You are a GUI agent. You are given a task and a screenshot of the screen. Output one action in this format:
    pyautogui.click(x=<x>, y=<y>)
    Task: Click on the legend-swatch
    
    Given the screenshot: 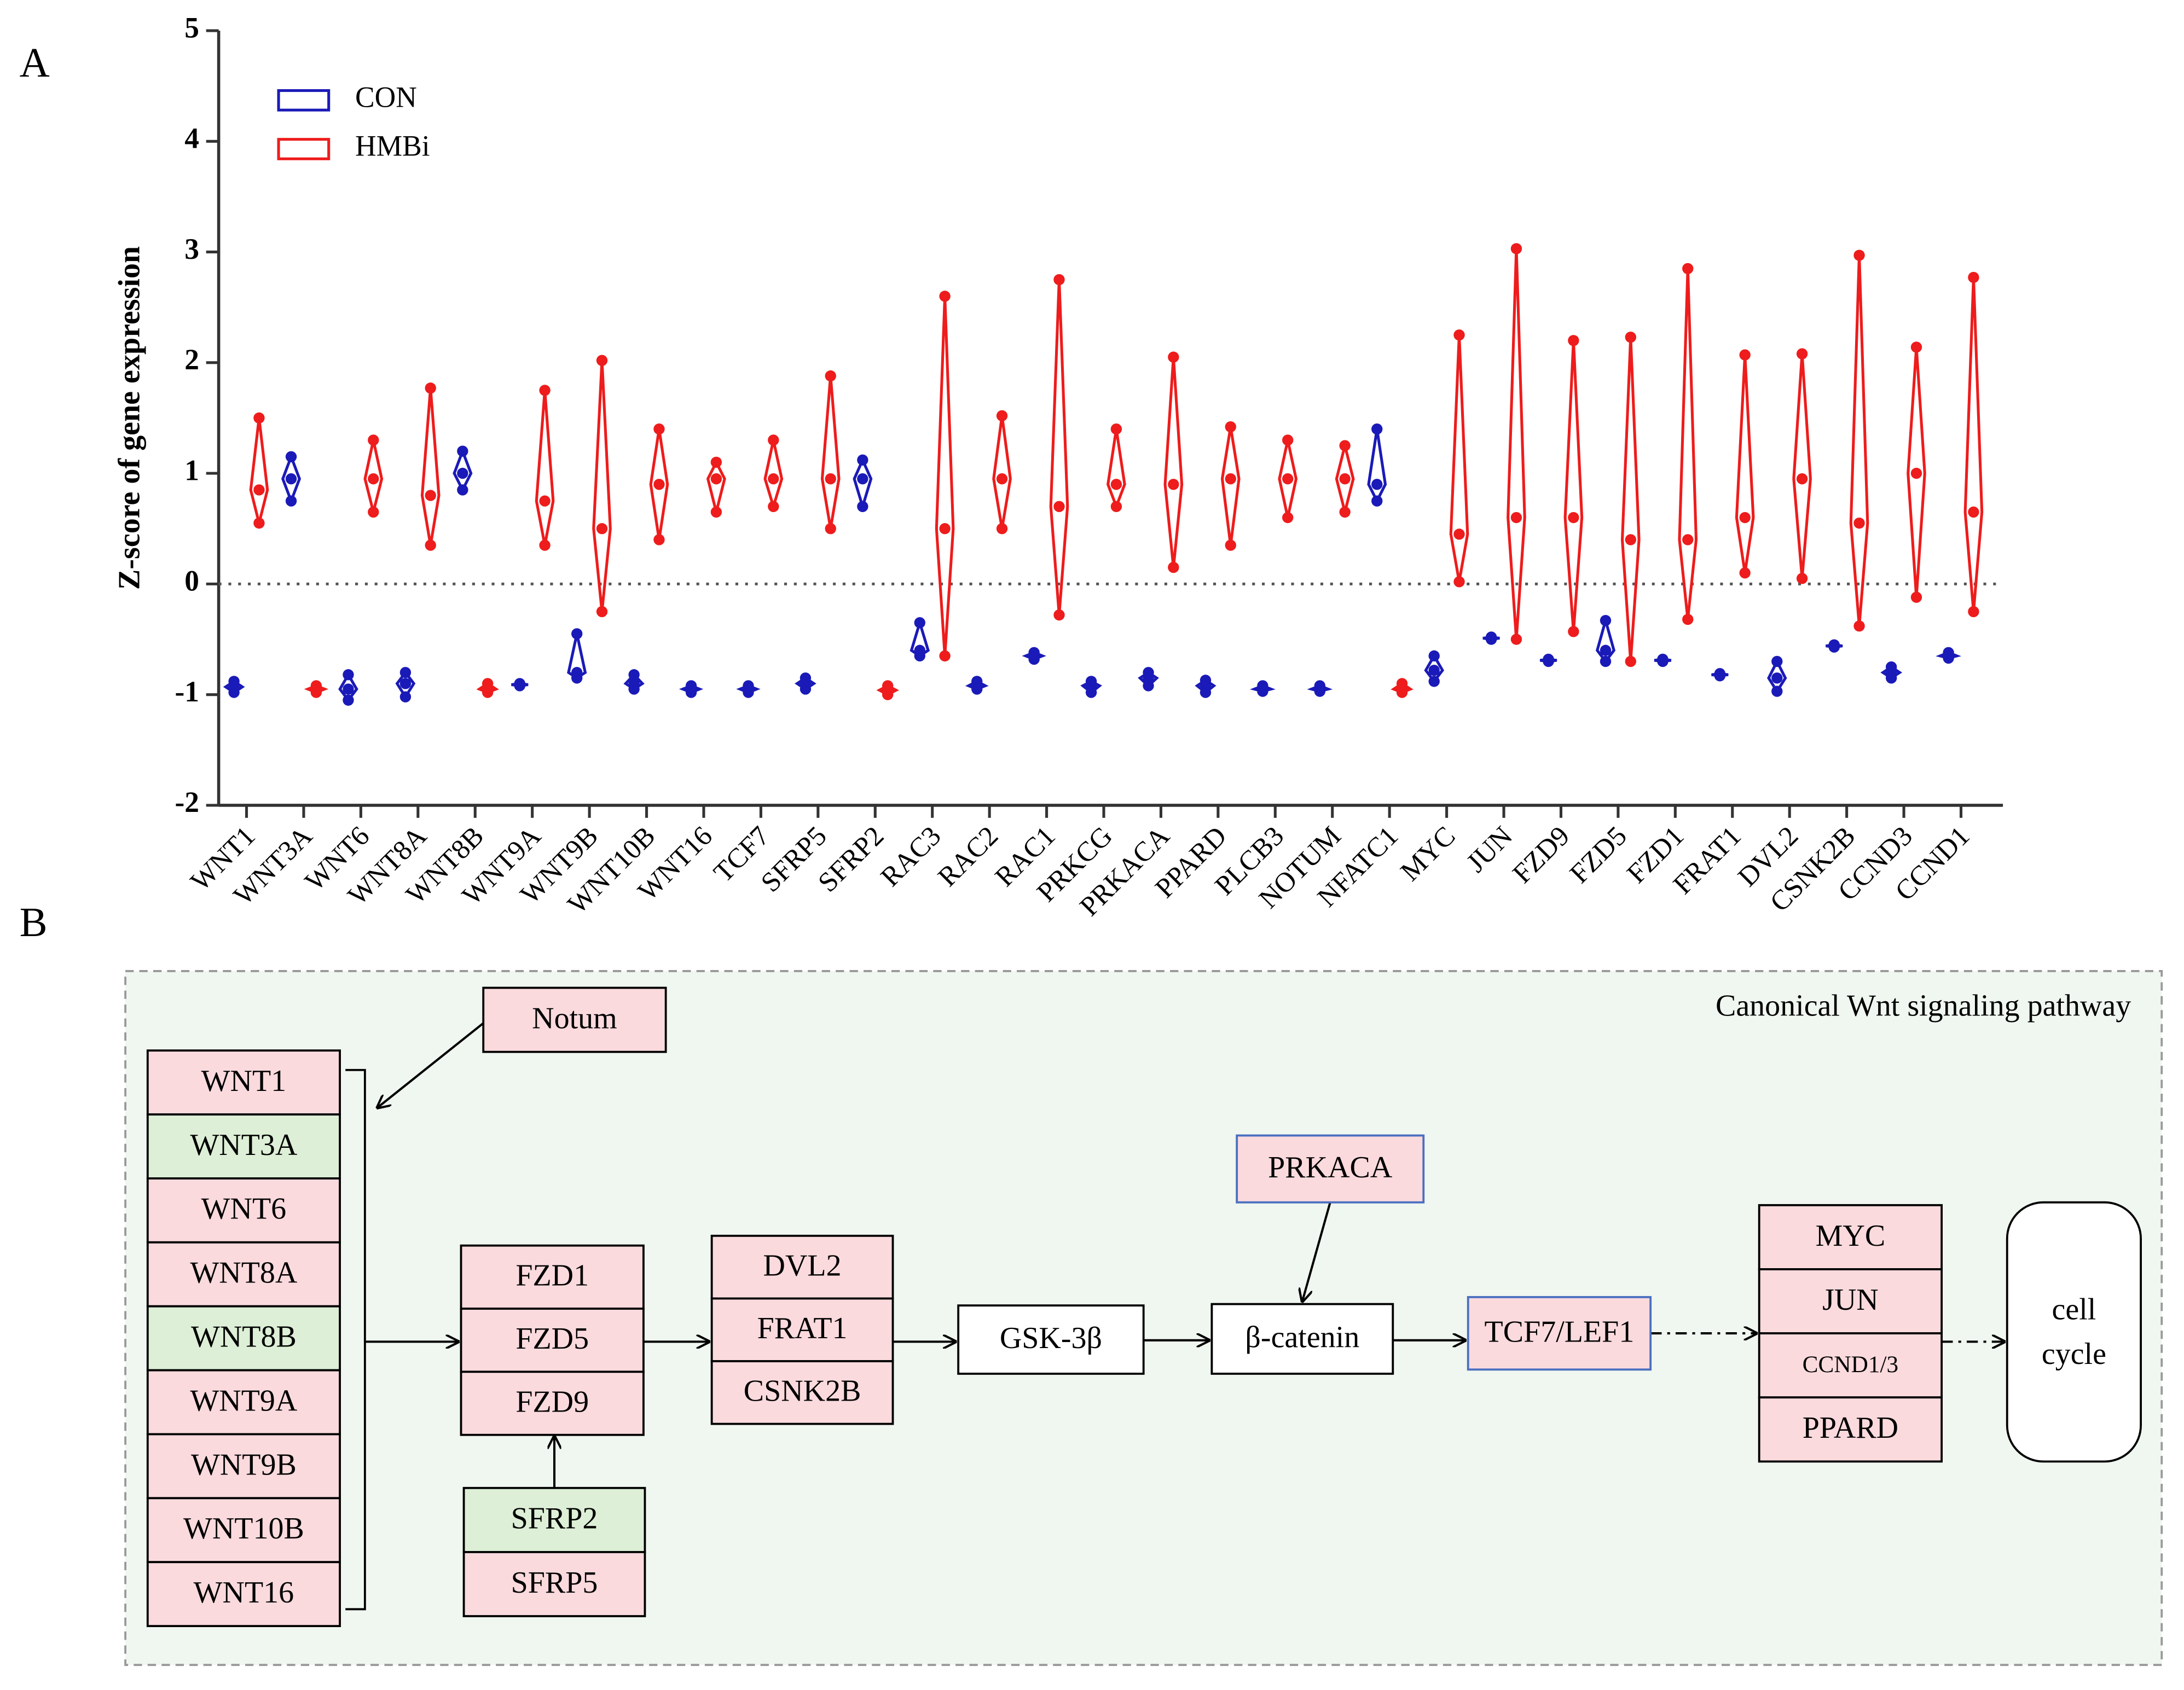 What is the action you would take?
    pyautogui.click(x=304, y=100)
    